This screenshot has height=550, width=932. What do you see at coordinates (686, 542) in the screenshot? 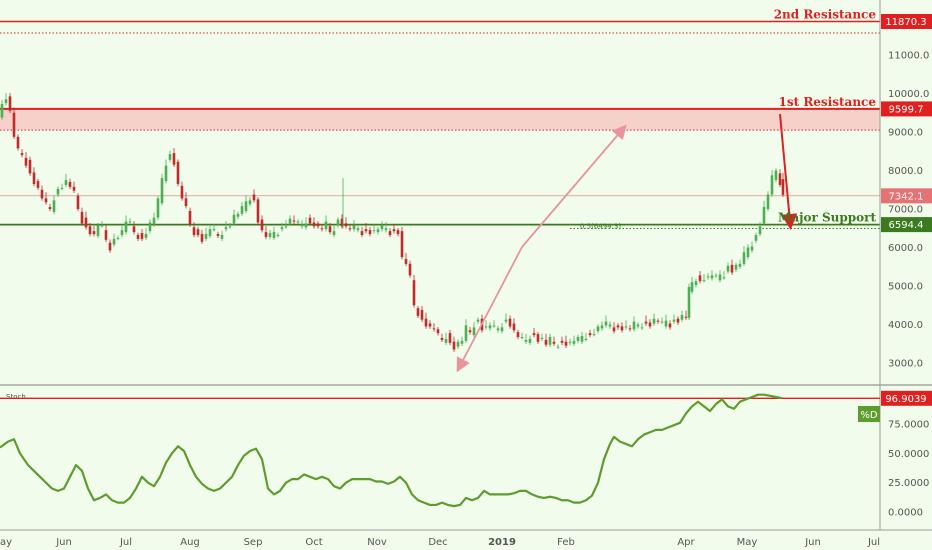
I see `time-tick-label: Apr` at bounding box center [686, 542].